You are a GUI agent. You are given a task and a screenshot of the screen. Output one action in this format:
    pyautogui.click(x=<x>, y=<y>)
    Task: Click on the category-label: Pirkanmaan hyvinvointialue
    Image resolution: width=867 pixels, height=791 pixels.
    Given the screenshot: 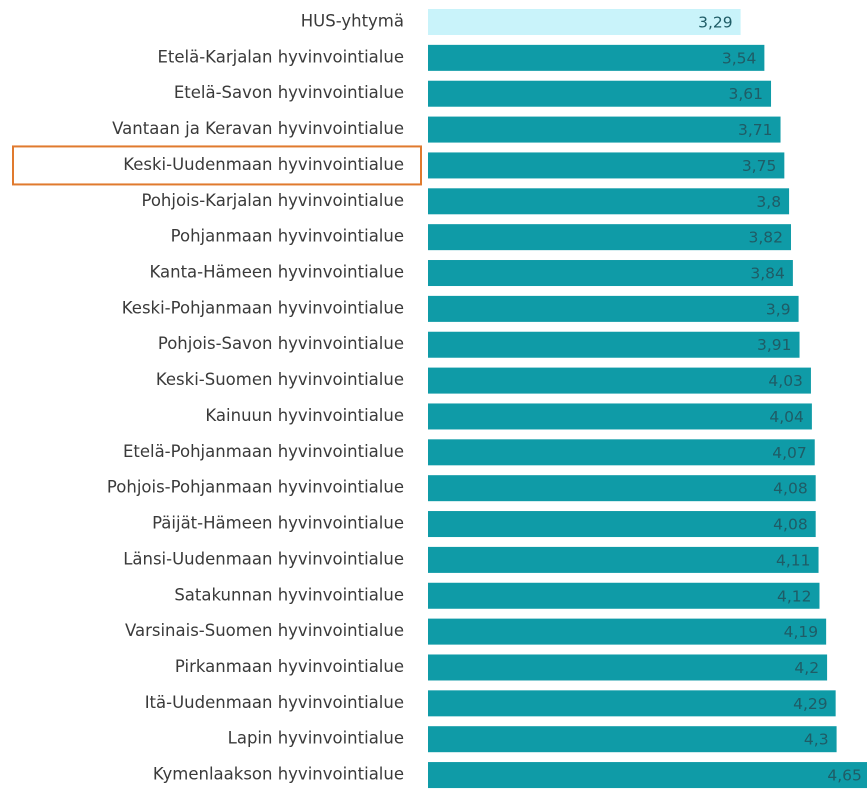 What is the action you would take?
    pyautogui.click(x=289, y=666)
    